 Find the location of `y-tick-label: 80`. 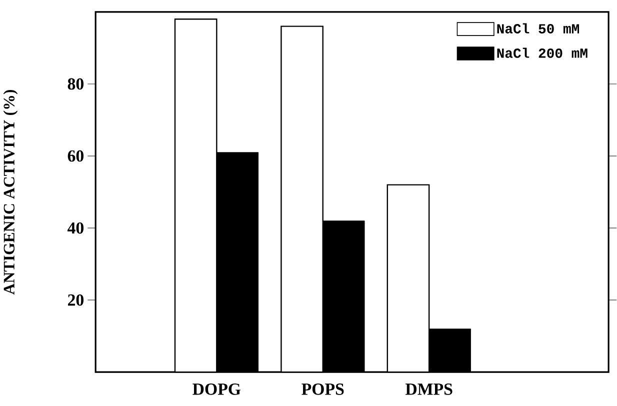

y-tick-label: 80 is located at coordinates (76, 84).